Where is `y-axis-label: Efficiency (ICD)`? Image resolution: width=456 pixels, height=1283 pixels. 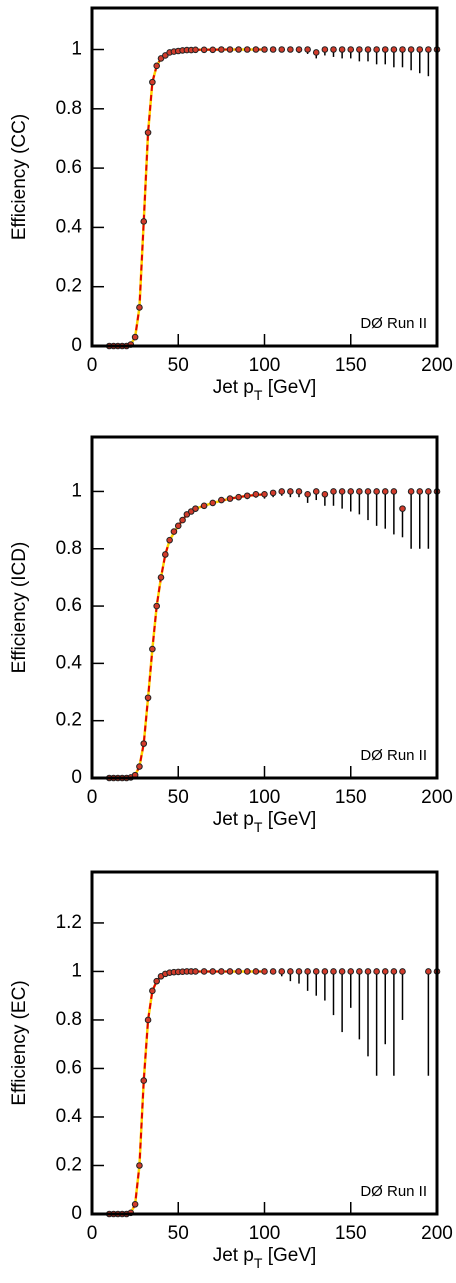
y-axis-label: Efficiency (ICD) is located at coordinates (19, 608).